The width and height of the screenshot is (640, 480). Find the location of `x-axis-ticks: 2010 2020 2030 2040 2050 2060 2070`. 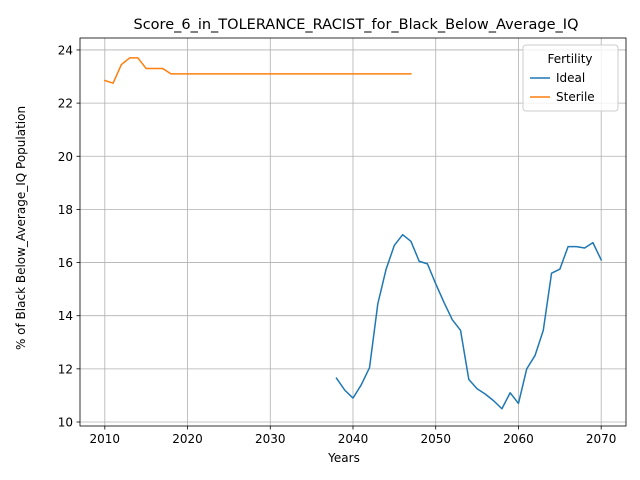

x-axis-ticks: 2010 2020 2030 2040 2050 2060 2070 is located at coordinates (353, 436).